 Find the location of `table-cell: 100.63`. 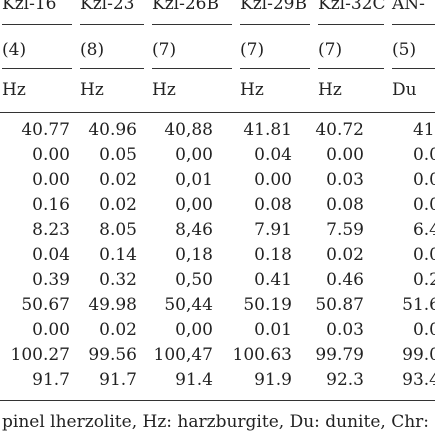

table-cell: 100.63 is located at coordinates (262, 355).